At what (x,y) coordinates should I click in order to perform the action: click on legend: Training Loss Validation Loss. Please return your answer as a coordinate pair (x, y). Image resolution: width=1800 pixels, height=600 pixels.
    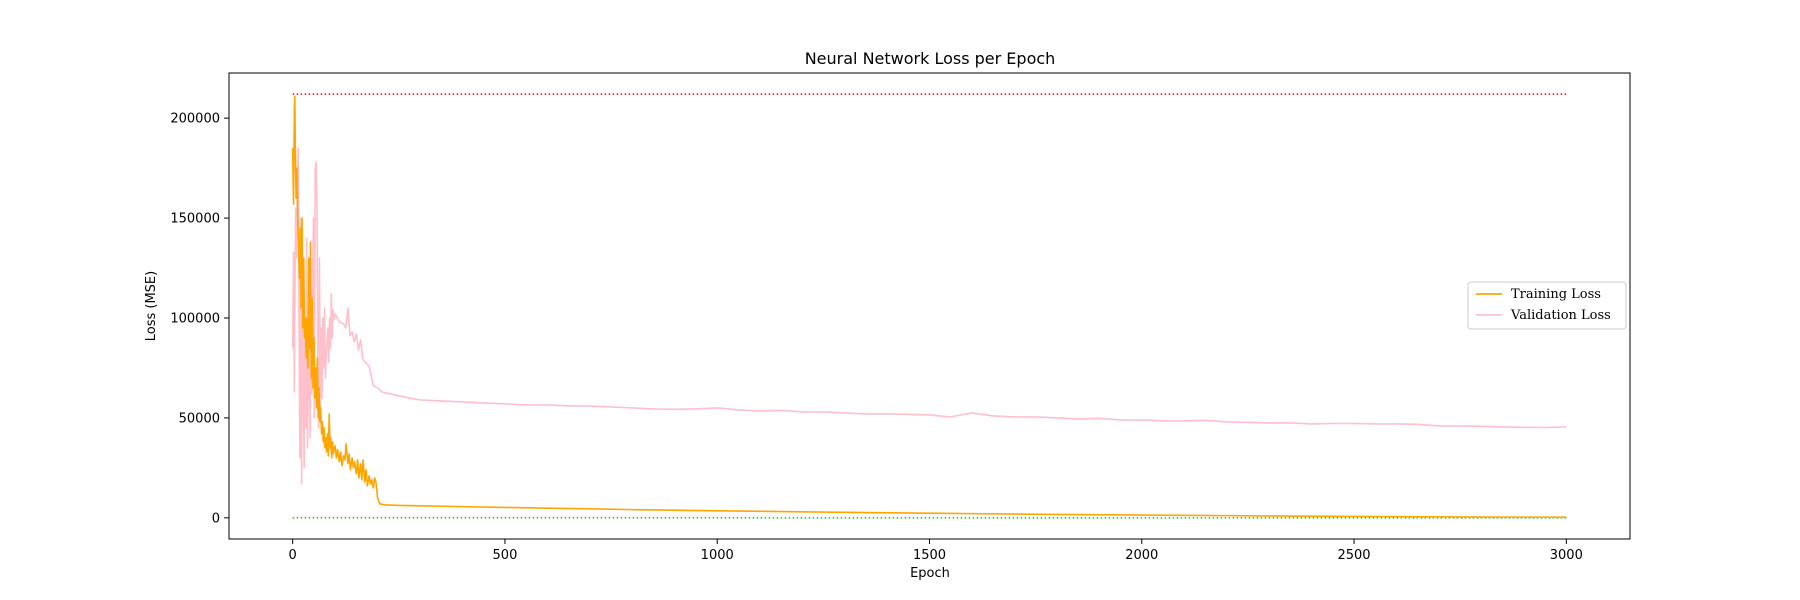
    Looking at the image, I should click on (1547, 305).